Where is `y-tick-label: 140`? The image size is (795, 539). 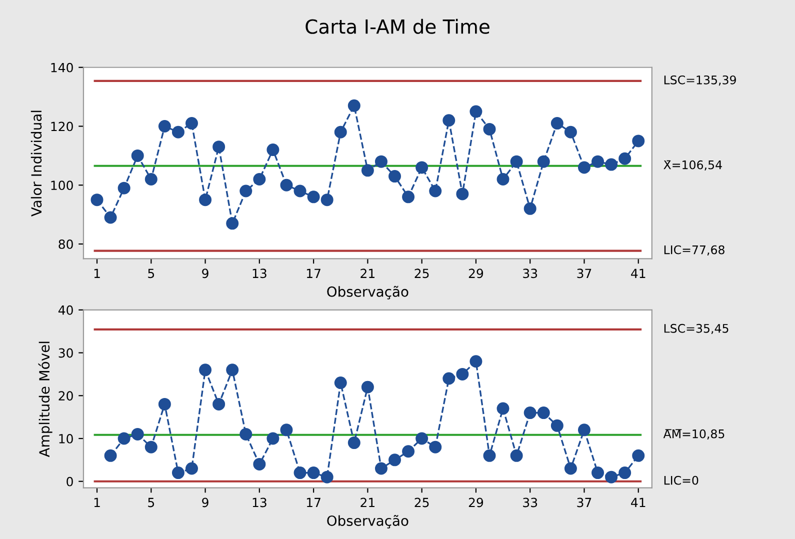
y-tick-label: 140 is located at coordinates (62, 67).